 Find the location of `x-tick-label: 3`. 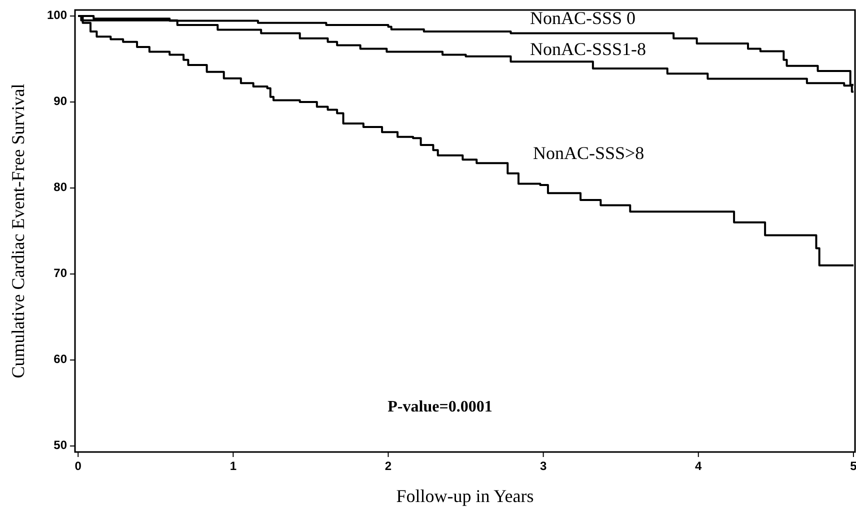

x-tick-label: 3 is located at coordinates (543, 466).